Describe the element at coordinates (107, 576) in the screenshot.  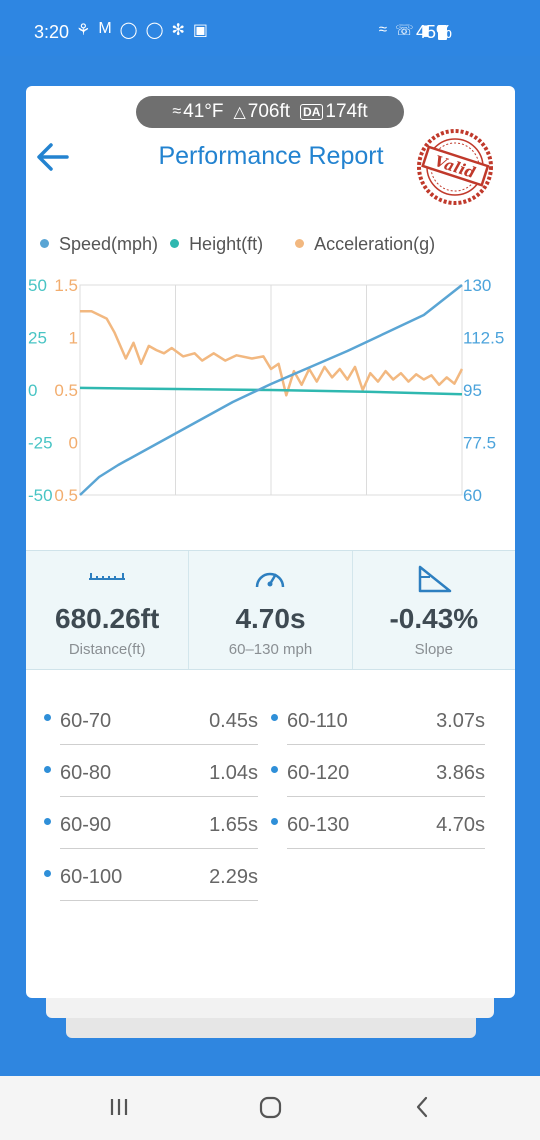
I see `ruler-icon` at that location.